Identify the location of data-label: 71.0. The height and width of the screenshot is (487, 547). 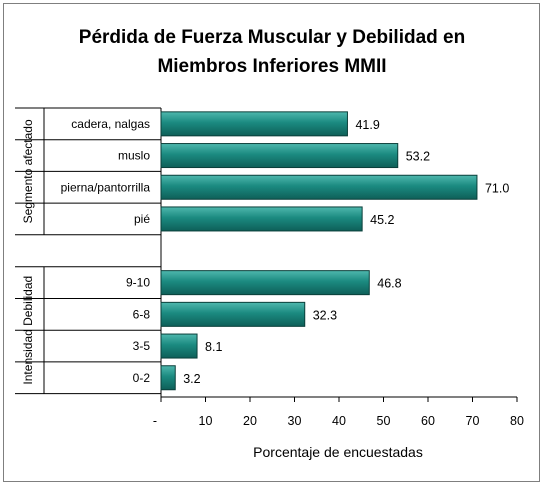
(497, 188).